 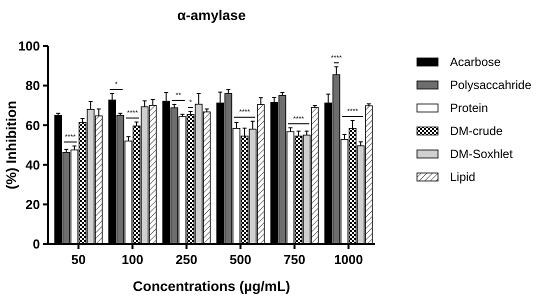 I want to click on x-tick-label: 250, so click(x=187, y=259).